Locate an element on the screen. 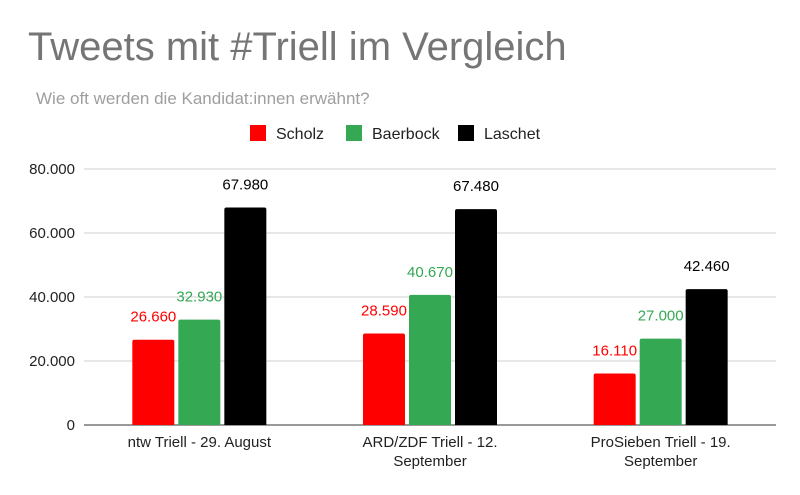  y-tick-label: 40.000 is located at coordinates (52, 297).